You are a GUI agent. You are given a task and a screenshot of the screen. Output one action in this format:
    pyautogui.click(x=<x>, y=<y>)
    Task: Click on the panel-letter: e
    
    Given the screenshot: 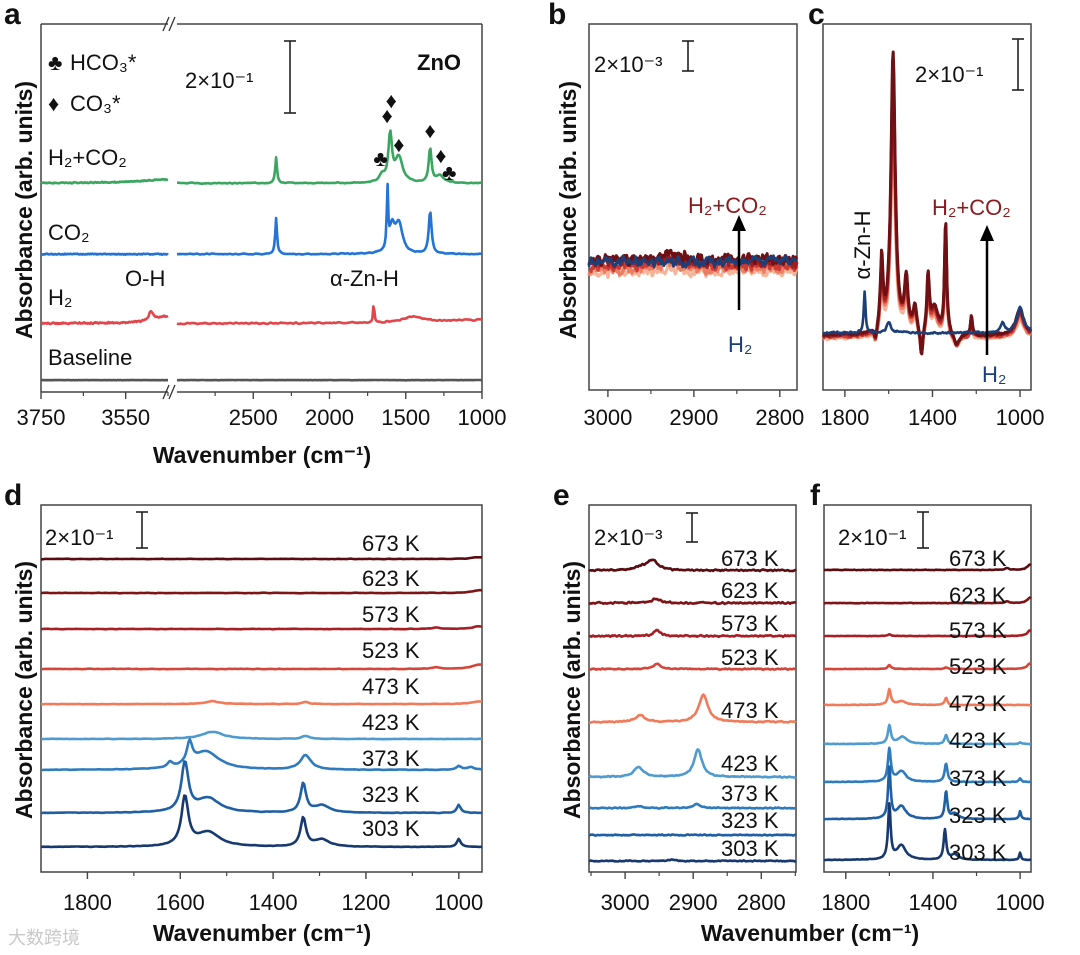 What is the action you would take?
    pyautogui.click(x=561, y=495)
    